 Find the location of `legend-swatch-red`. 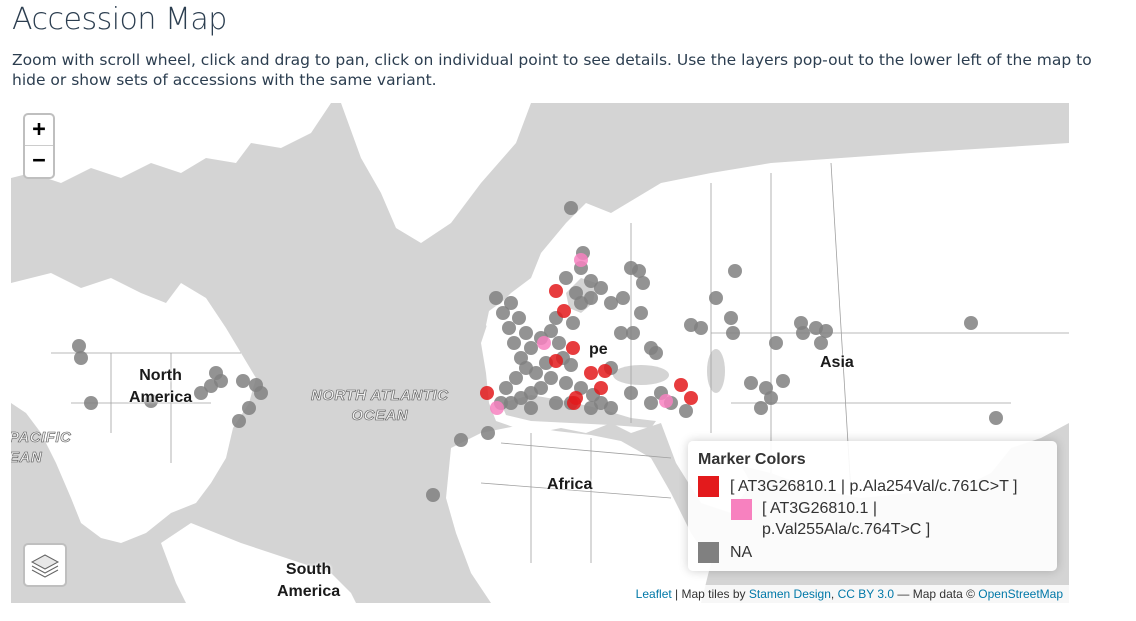

legend-swatch-red is located at coordinates (708, 486).